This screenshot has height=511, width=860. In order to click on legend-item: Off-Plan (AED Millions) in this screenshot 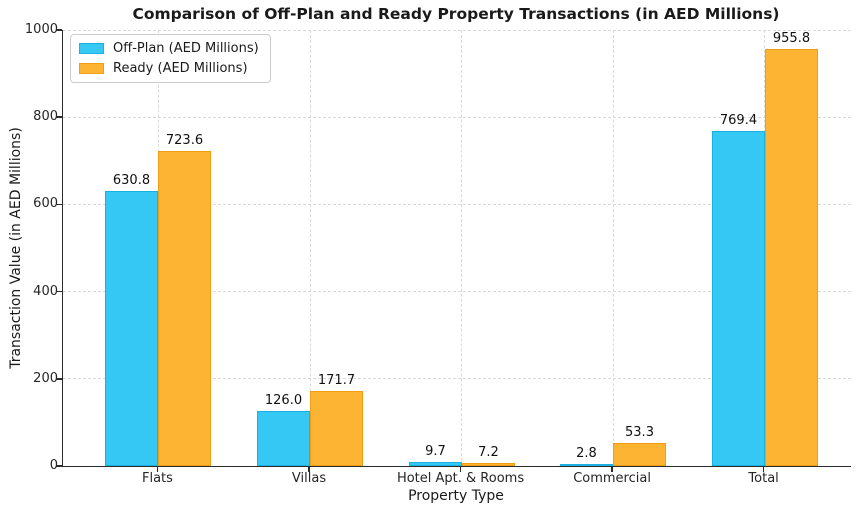, I will do `click(169, 48)`.